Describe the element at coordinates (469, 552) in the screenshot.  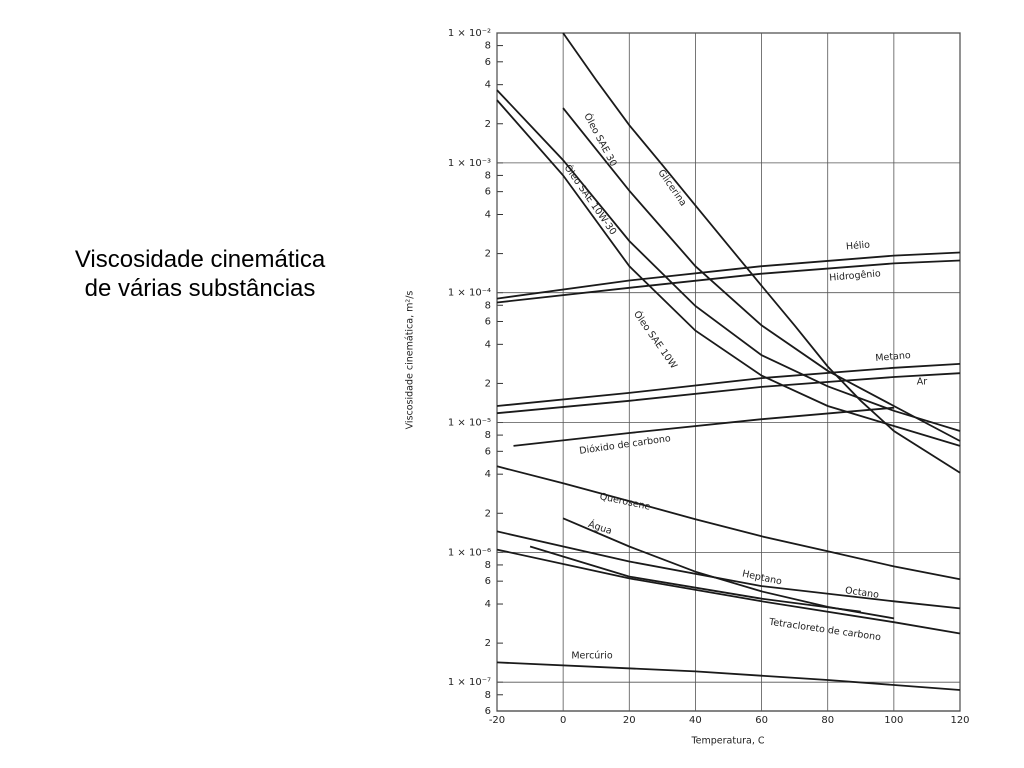
I see `y-tick-label: 1 × 10⁻⁶` at that location.